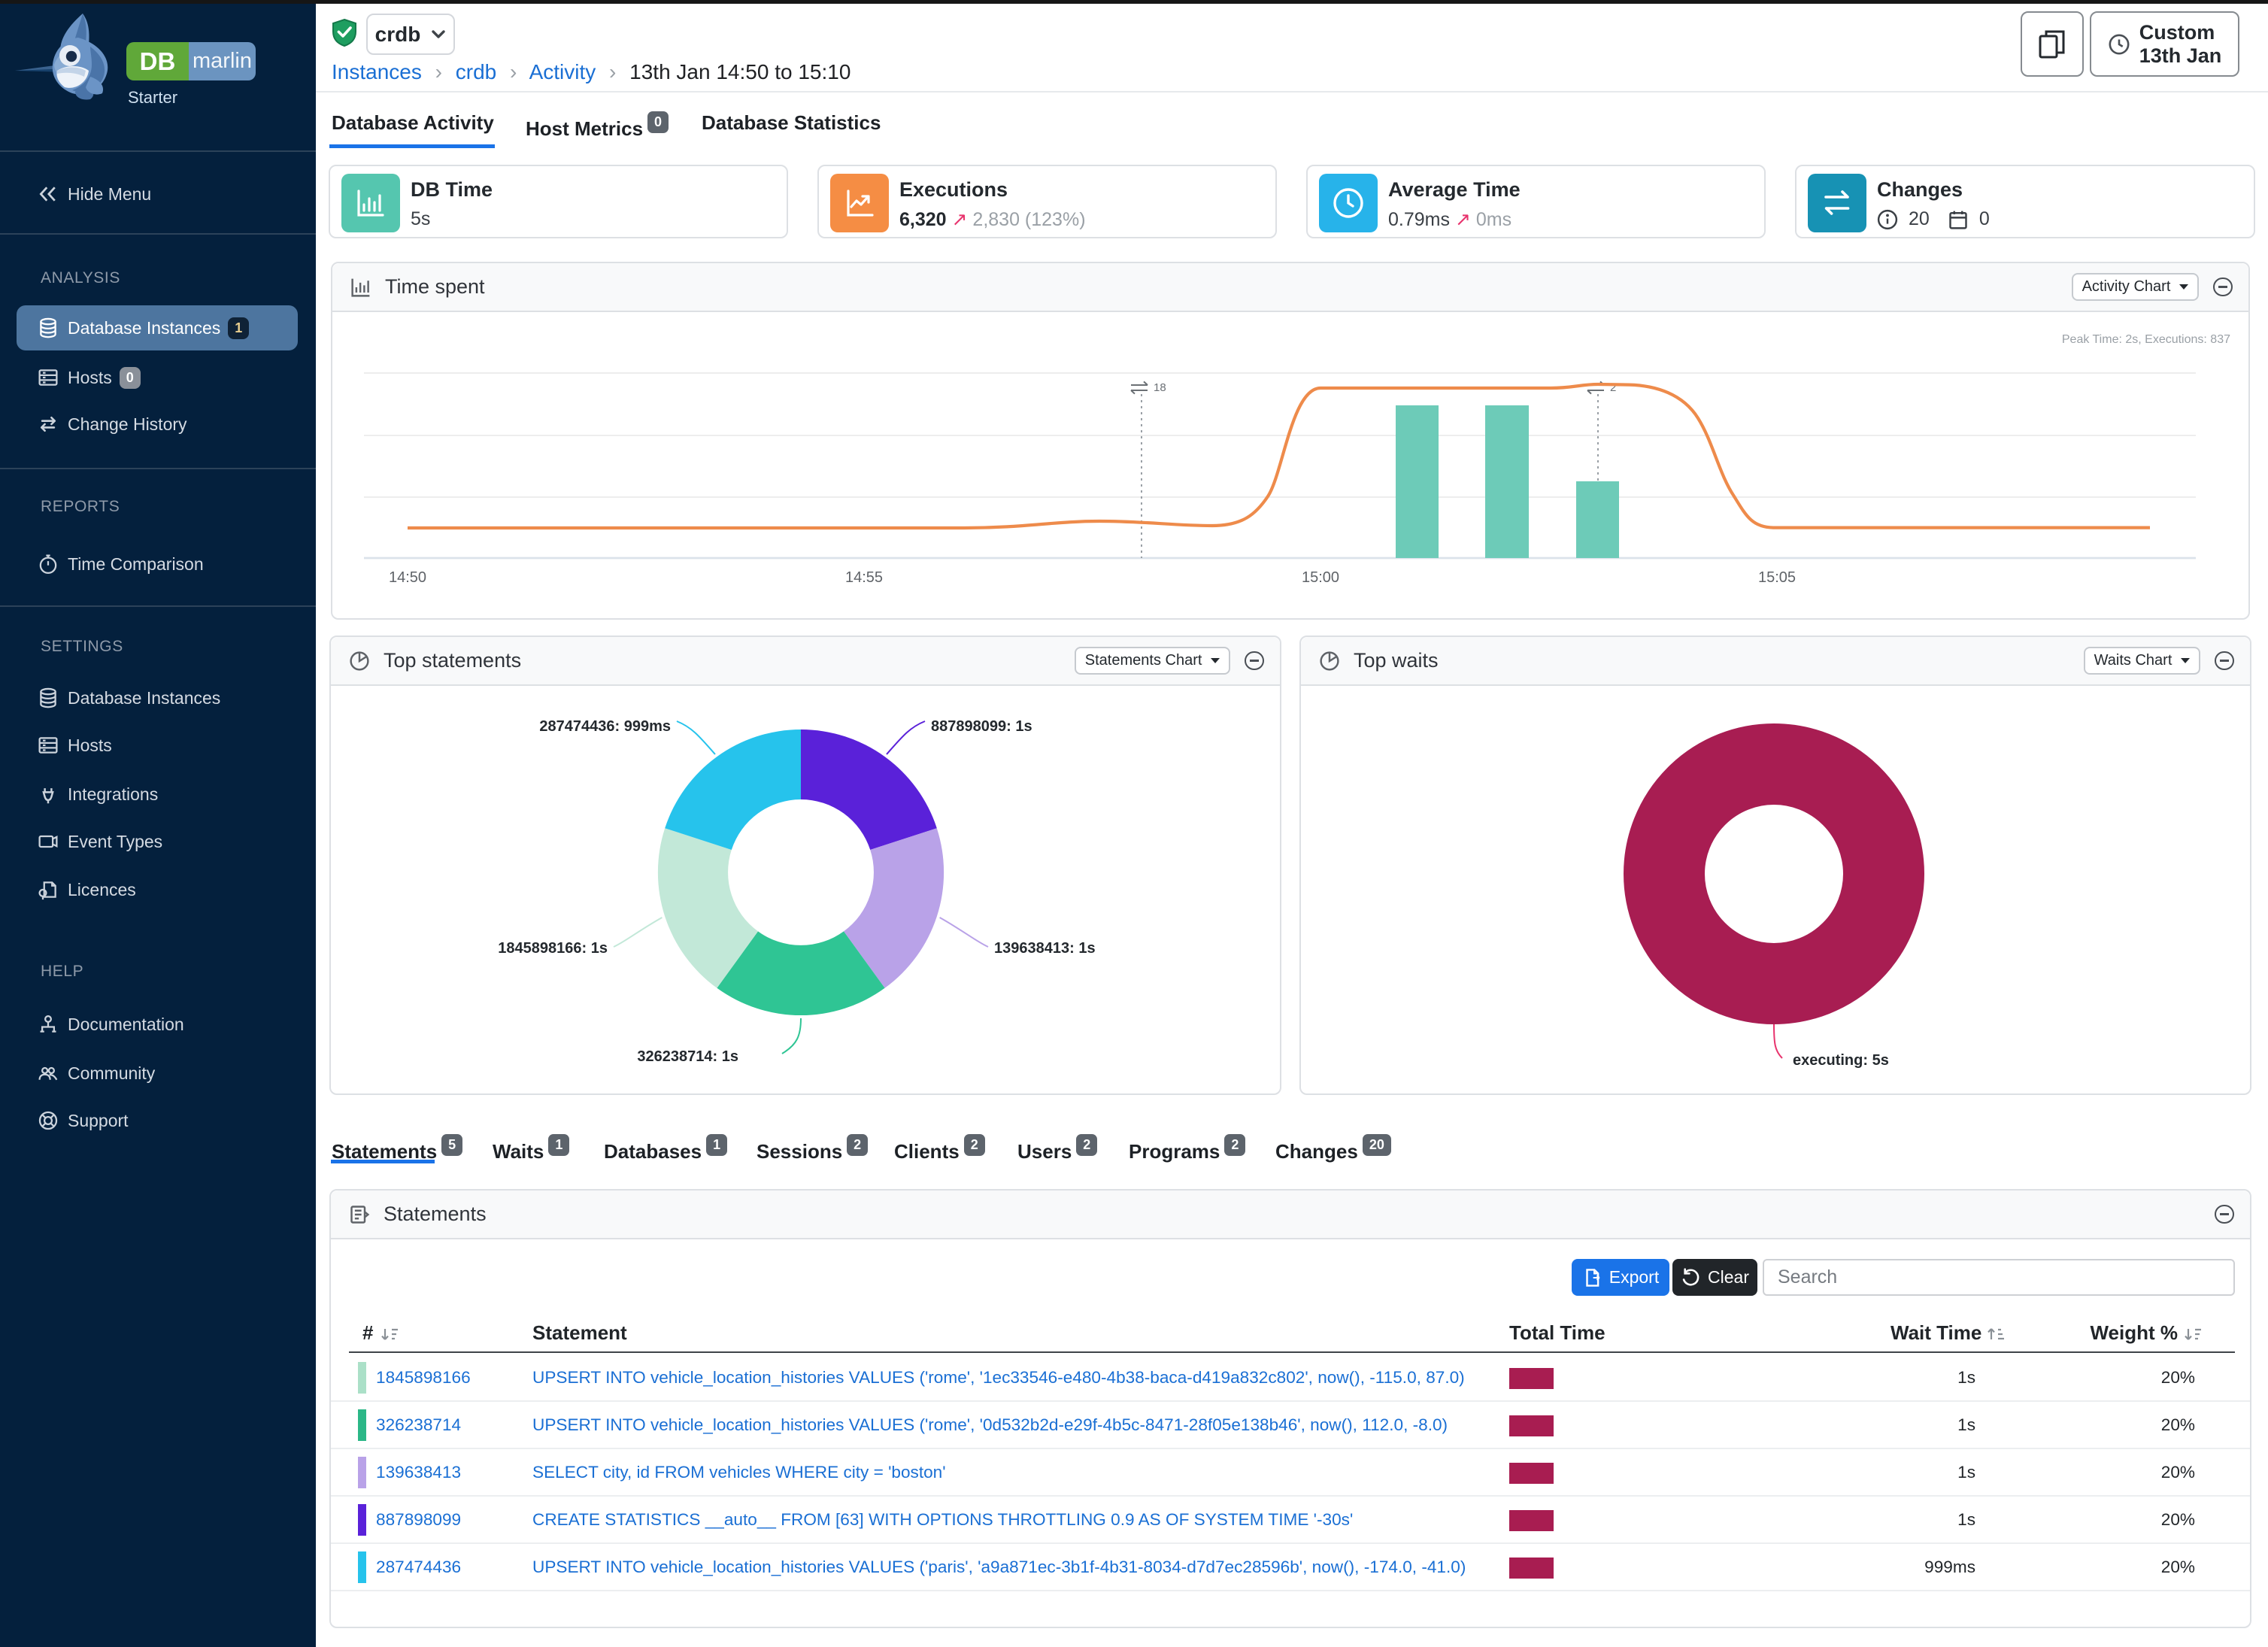  I want to click on svg-text: 14:55, so click(864, 577).